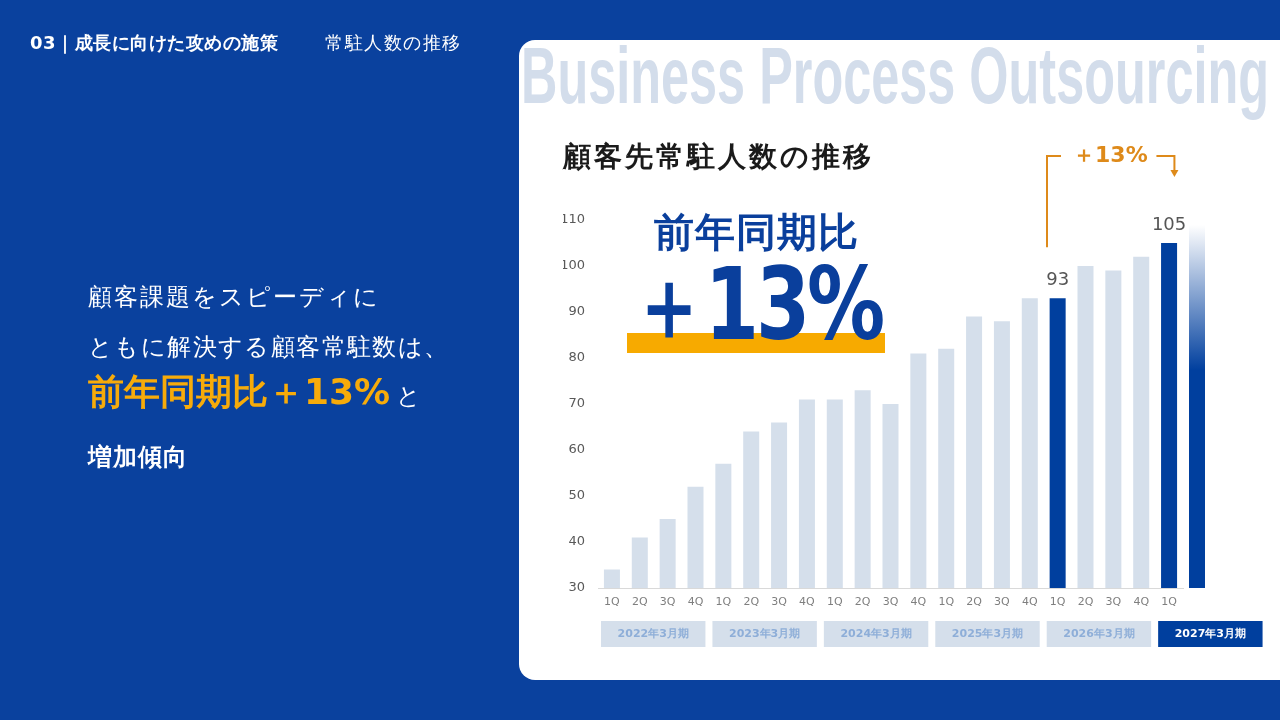 This screenshot has width=1280, height=720. What do you see at coordinates (138, 457) in the screenshot?
I see `text: 増加傾向` at bounding box center [138, 457].